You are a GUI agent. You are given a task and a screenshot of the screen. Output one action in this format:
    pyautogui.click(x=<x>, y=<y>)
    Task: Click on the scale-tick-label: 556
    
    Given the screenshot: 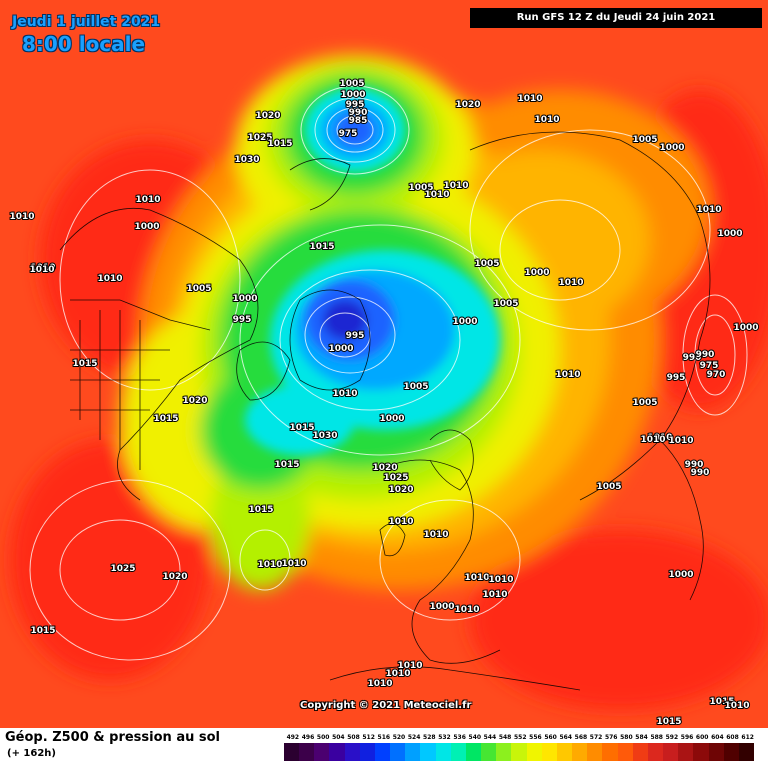 What is the action you would take?
    pyautogui.click(x=535, y=737)
    